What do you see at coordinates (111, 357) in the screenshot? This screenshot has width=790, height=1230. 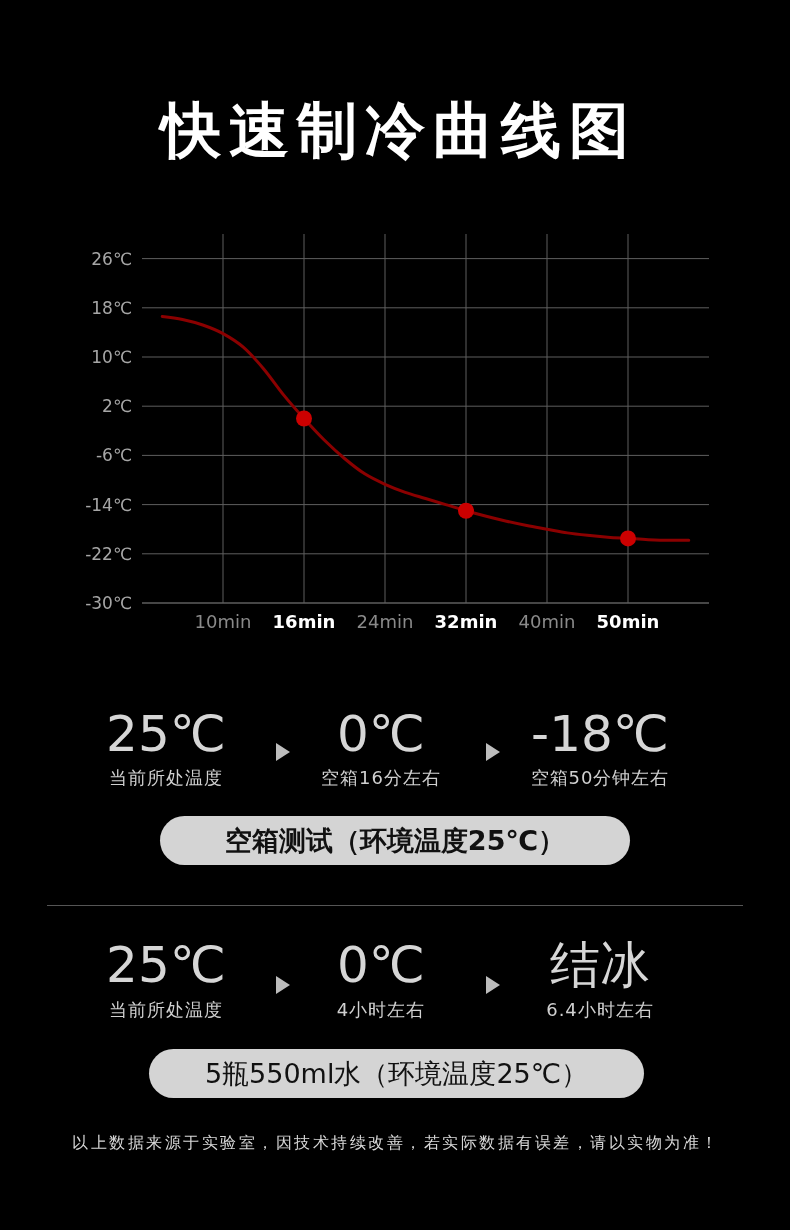 I see `y-tick-label: 10℃` at bounding box center [111, 357].